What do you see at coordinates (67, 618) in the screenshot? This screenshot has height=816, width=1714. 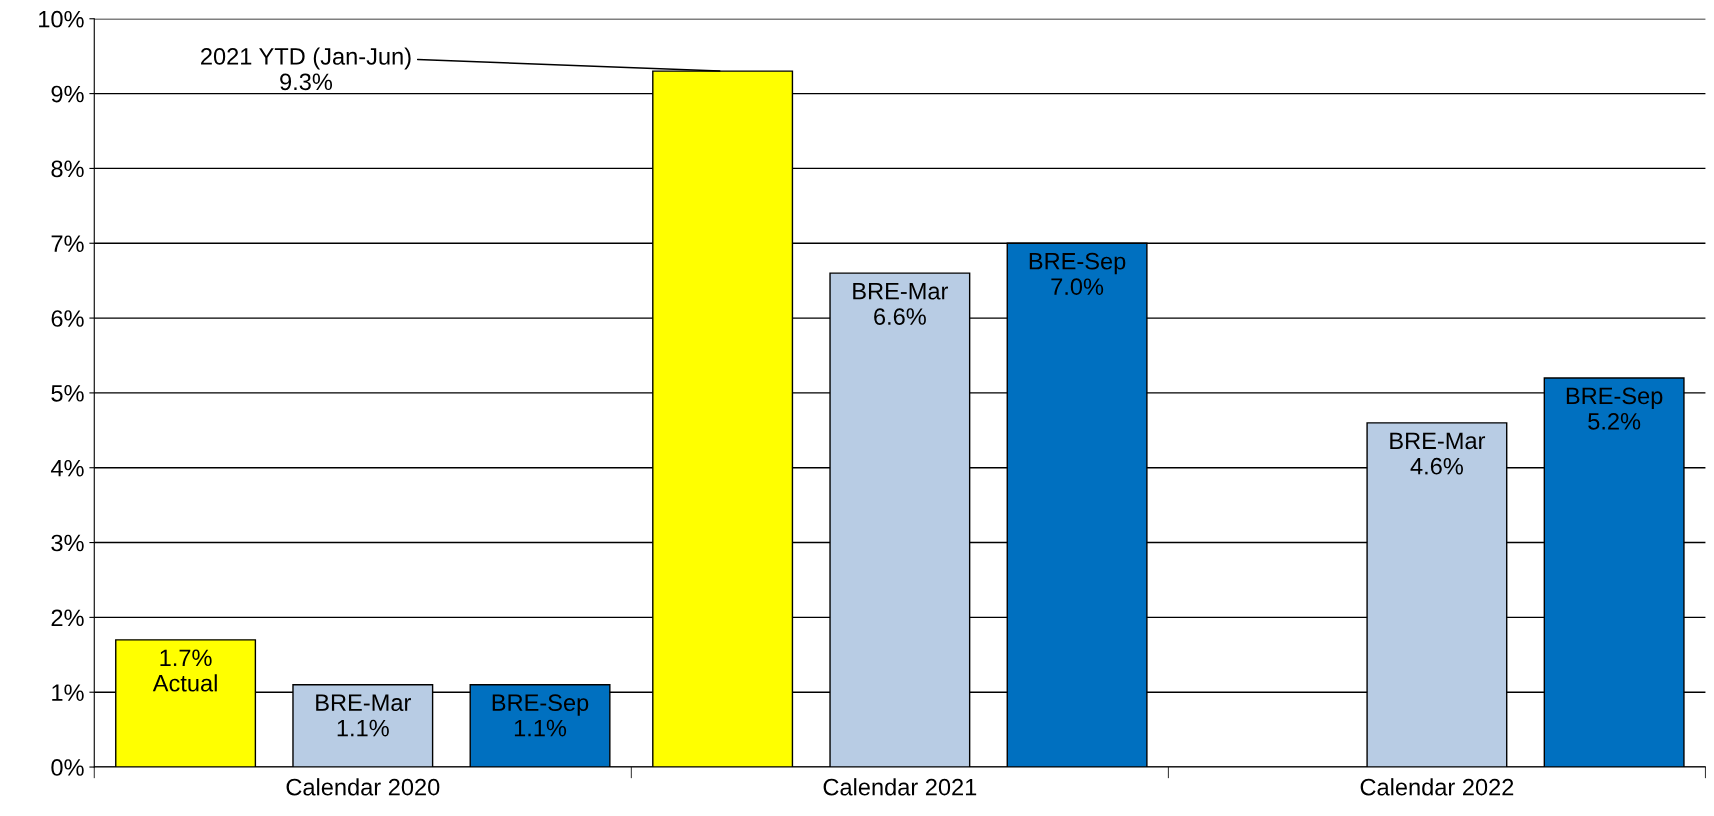 I see `y-tick-label: 2%` at bounding box center [67, 618].